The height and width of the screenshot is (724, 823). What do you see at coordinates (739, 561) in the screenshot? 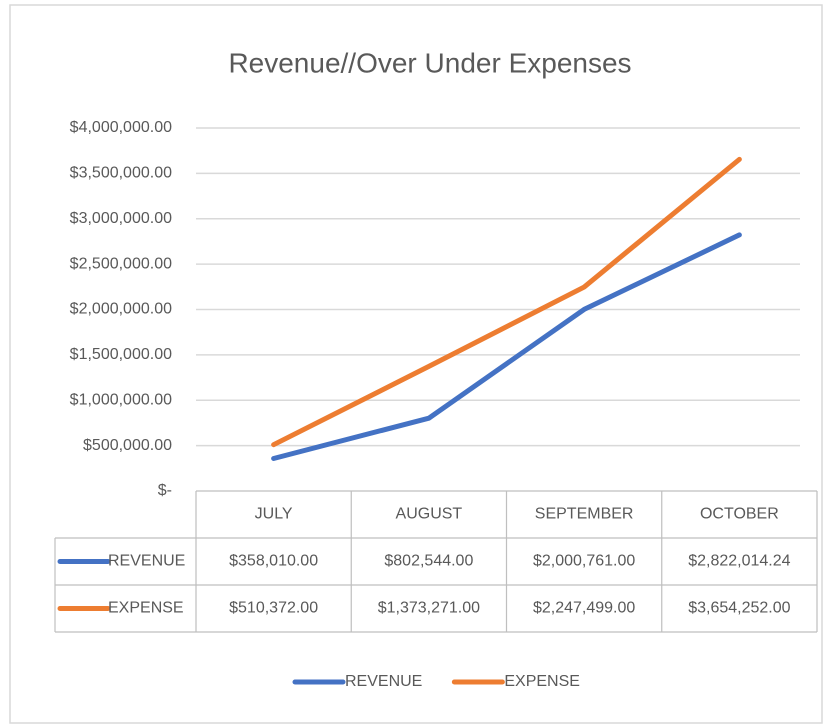
I see `table-value: $2,822,014.24` at bounding box center [739, 561].